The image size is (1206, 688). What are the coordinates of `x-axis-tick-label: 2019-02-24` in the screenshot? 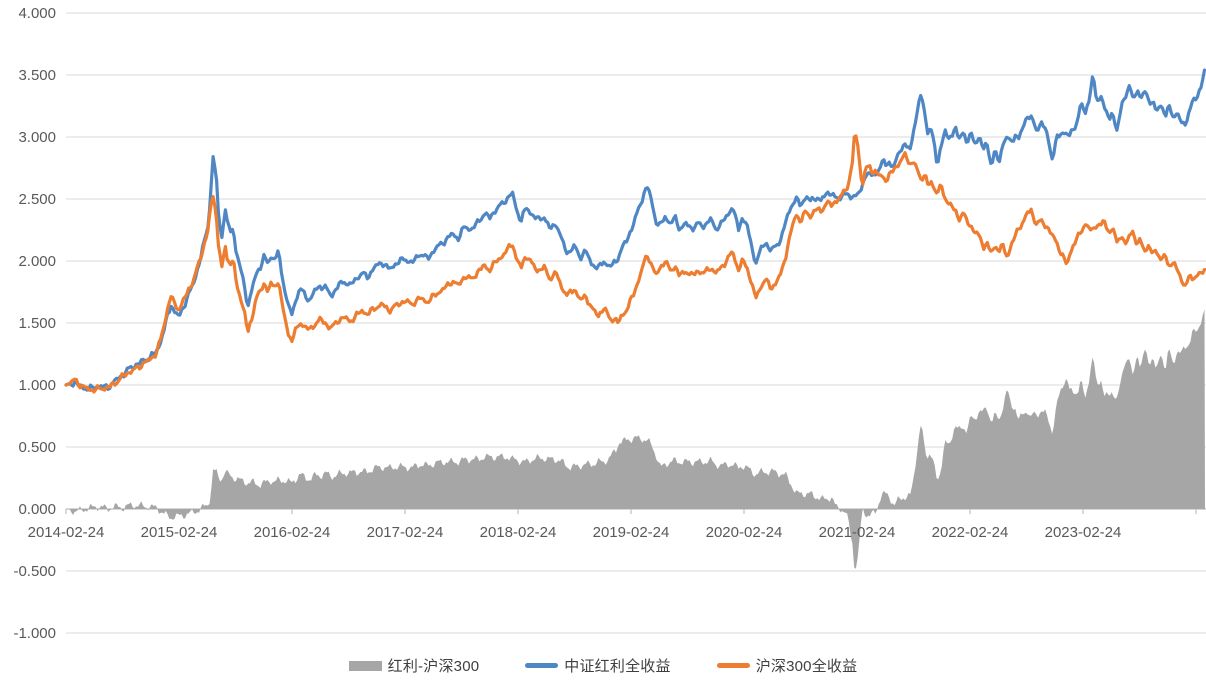 It's located at (631, 532).